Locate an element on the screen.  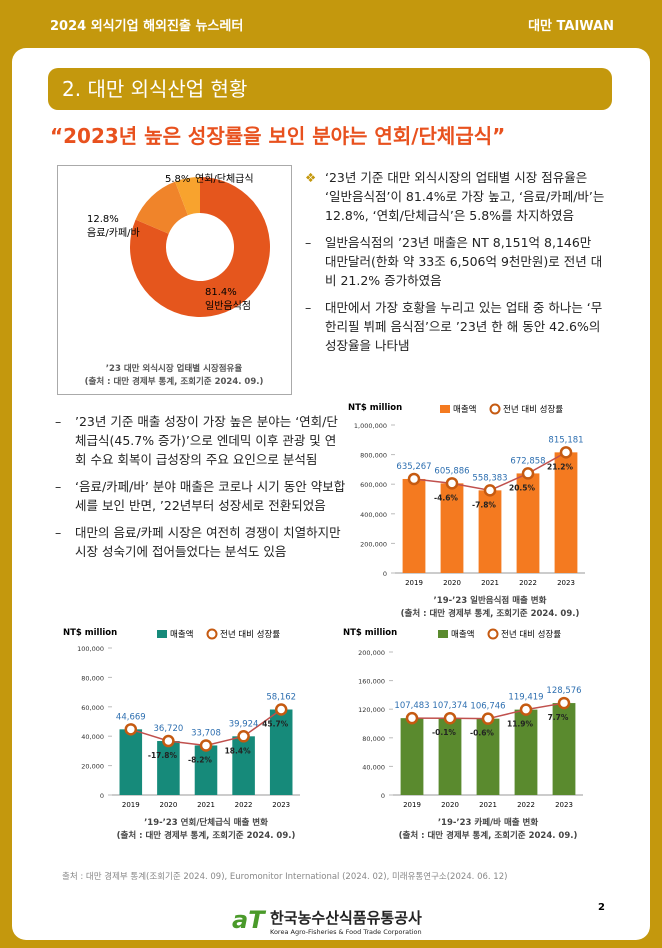
growth-label: -7.8% is located at coordinates (484, 504).